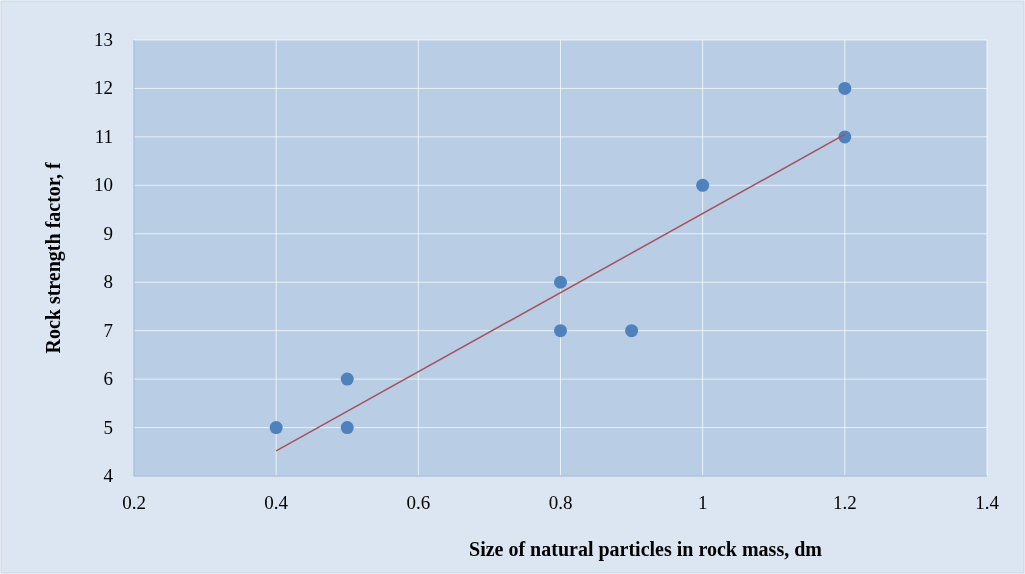  What do you see at coordinates (418, 502) in the screenshot?
I see `x-tick-label: 0.6` at bounding box center [418, 502].